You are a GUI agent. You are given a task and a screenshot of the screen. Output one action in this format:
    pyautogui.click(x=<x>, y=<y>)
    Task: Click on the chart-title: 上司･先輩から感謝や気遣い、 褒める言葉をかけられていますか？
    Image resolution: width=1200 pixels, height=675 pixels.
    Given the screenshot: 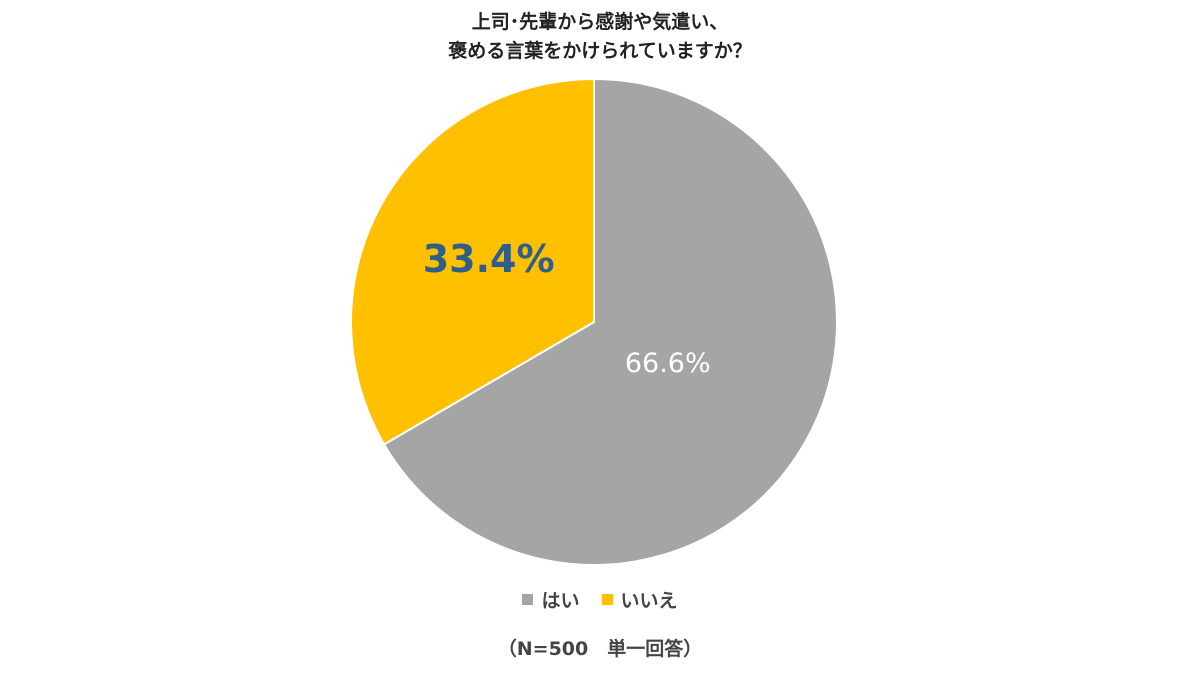 What is the action you would take?
    pyautogui.click(x=600, y=36)
    